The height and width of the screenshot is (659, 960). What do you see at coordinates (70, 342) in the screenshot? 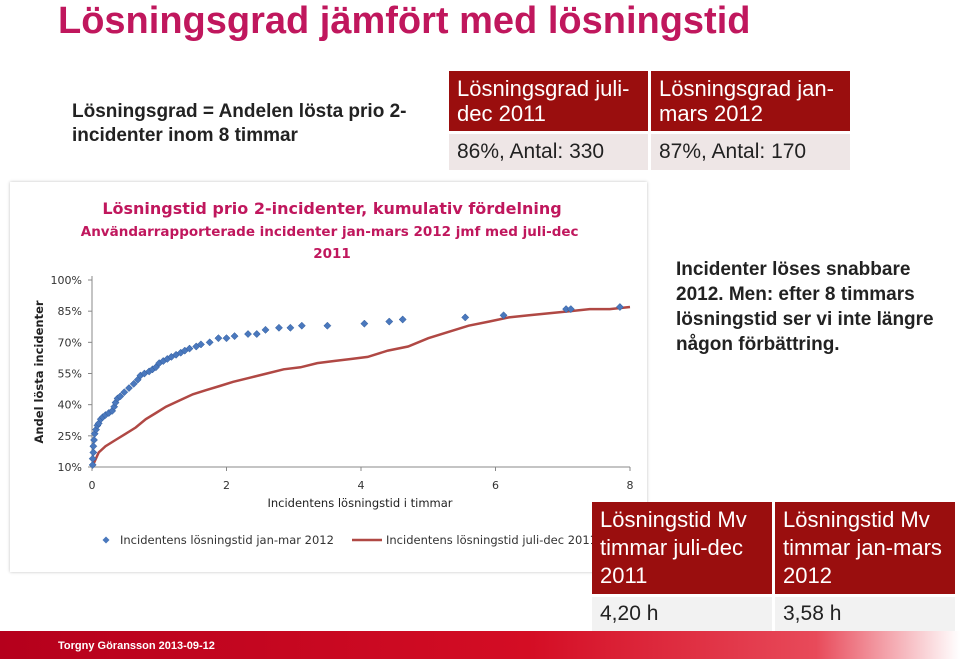
I see `y-tick-label: 70%` at bounding box center [70, 342].